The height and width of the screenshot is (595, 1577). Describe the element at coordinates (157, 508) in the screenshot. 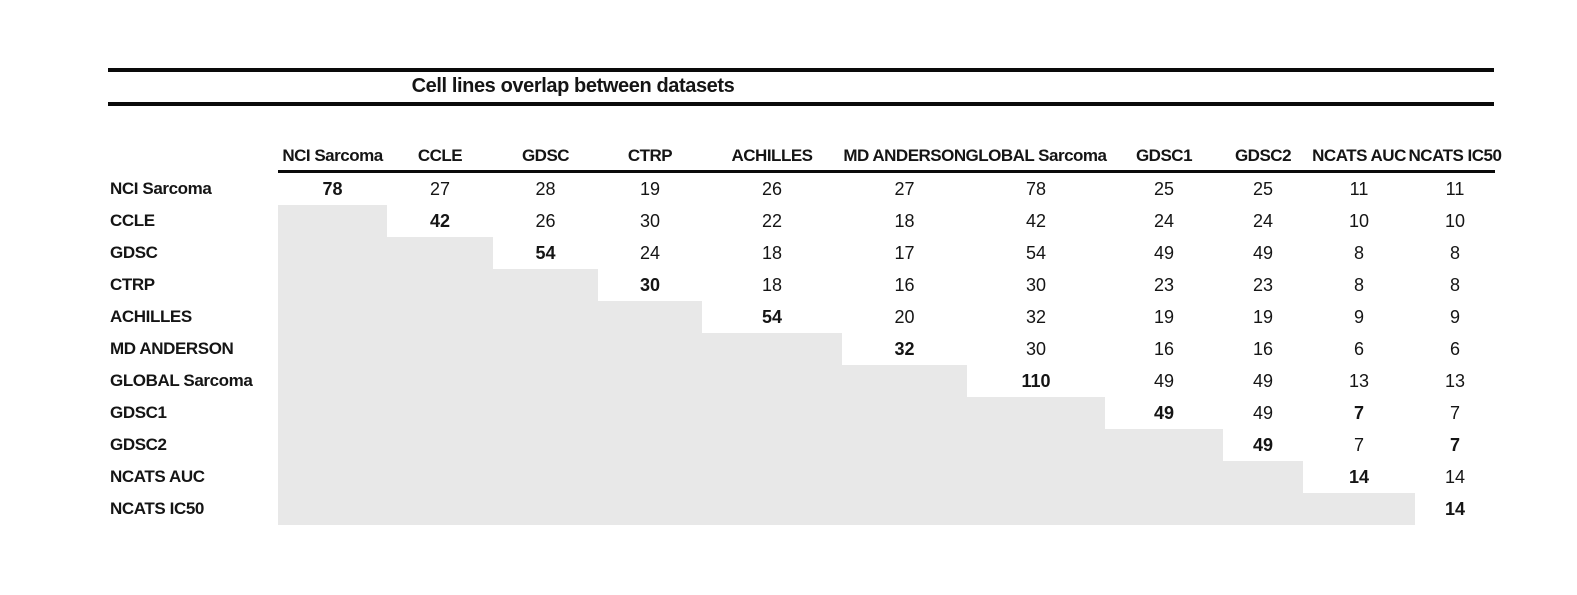

I see `row-label-ncats-ic50: NCATS IC50` at that location.